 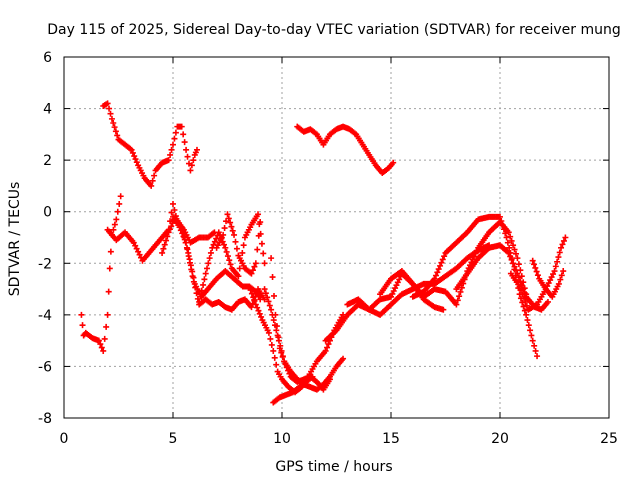 I want to click on y-tick-label: 4, so click(x=47, y=110).